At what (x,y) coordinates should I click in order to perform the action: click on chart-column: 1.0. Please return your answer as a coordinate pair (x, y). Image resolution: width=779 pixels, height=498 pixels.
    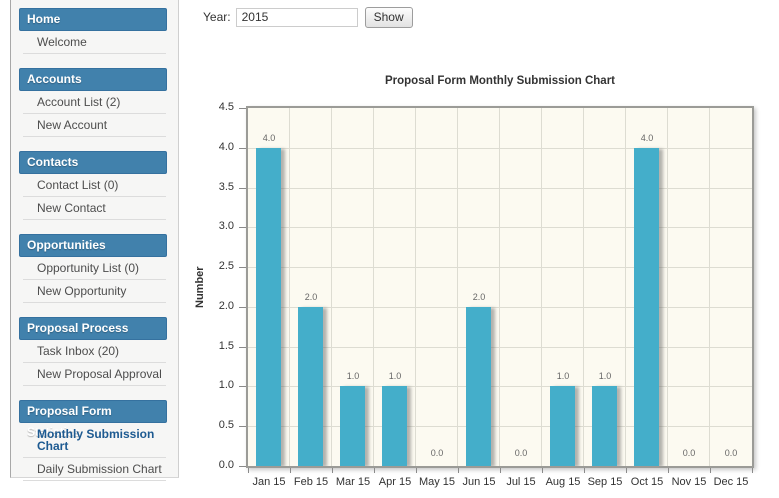
    Looking at the image, I should click on (563, 287).